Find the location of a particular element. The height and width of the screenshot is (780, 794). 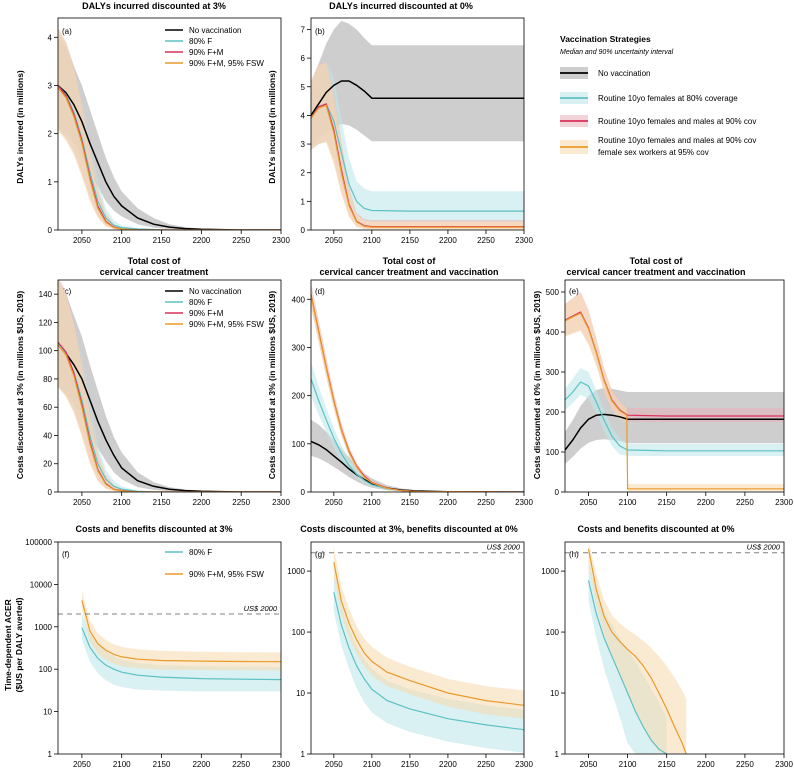

strategy-legend-subtitle: Median and 90% uncertainty interval is located at coordinates (617, 52).